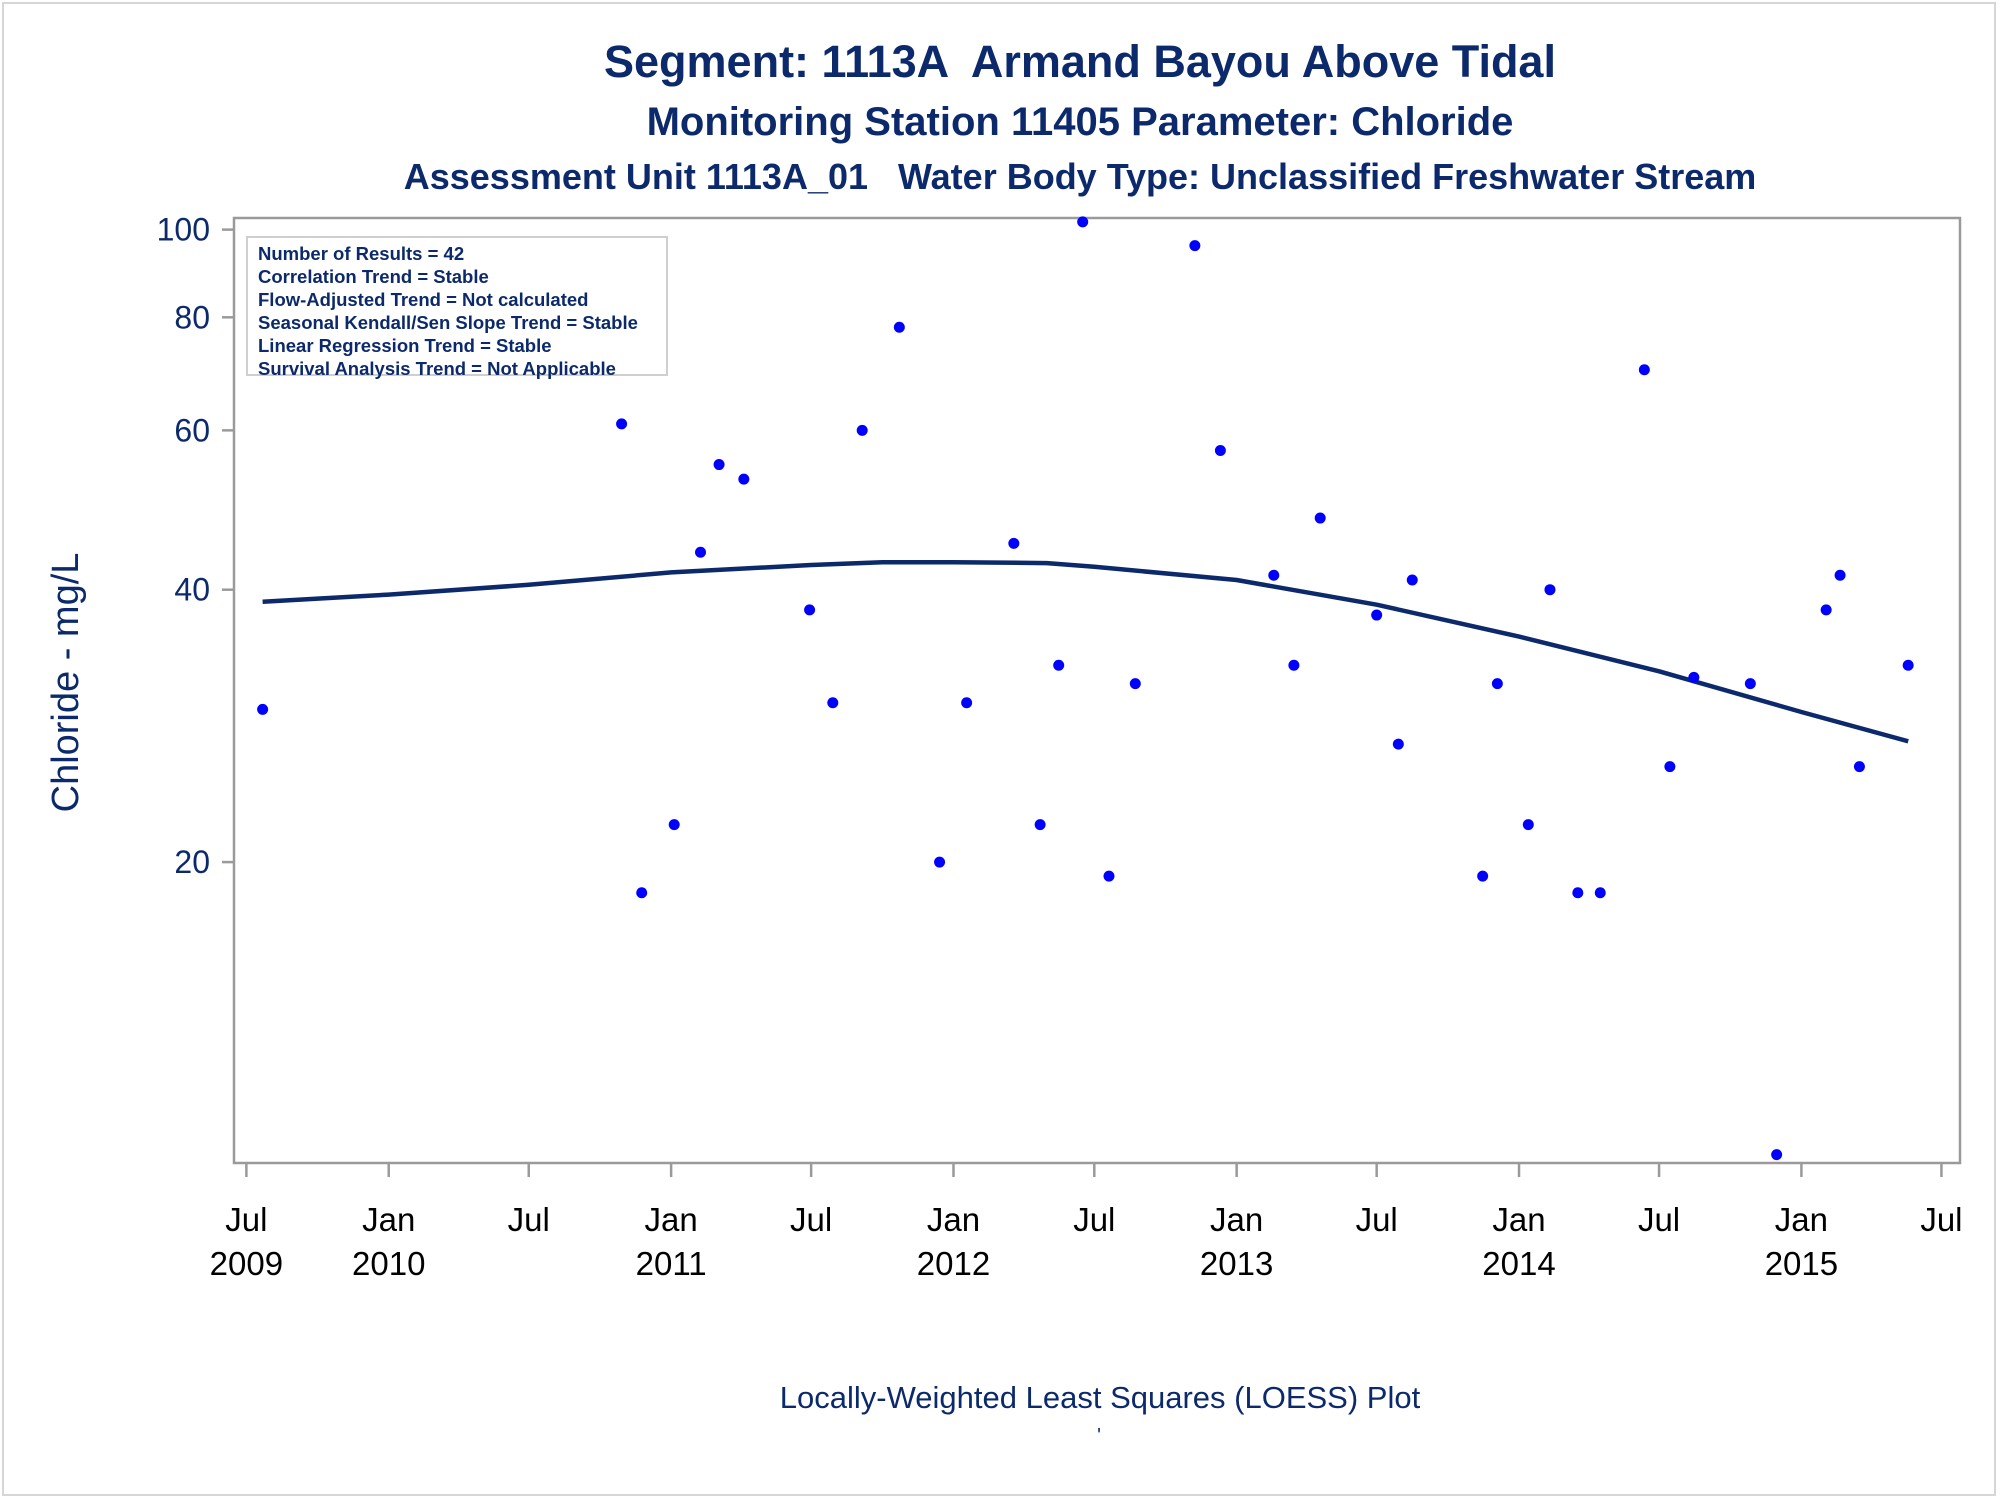 Image resolution: width=2000 pixels, height=1500 pixels. Describe the element at coordinates (361, 253) in the screenshot. I see `stats-line: Number of Results = 42` at that location.